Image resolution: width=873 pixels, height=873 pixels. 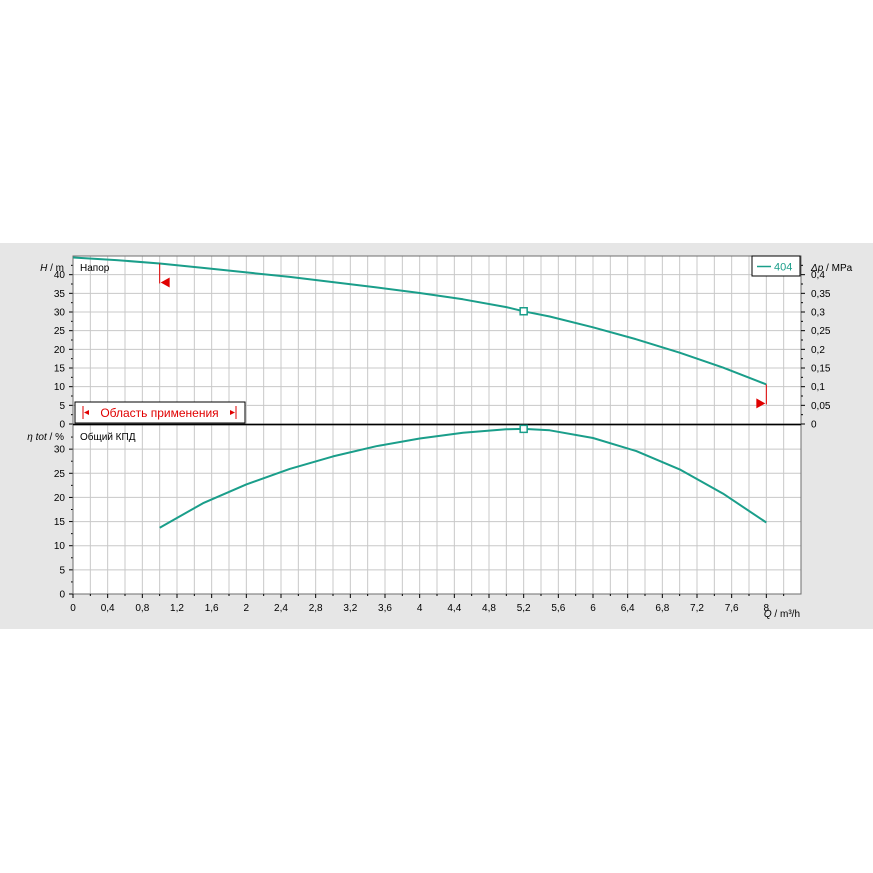 What do you see at coordinates (60, 268) in the screenshot?
I see `y-axis-label-head-unit: m` at bounding box center [60, 268].